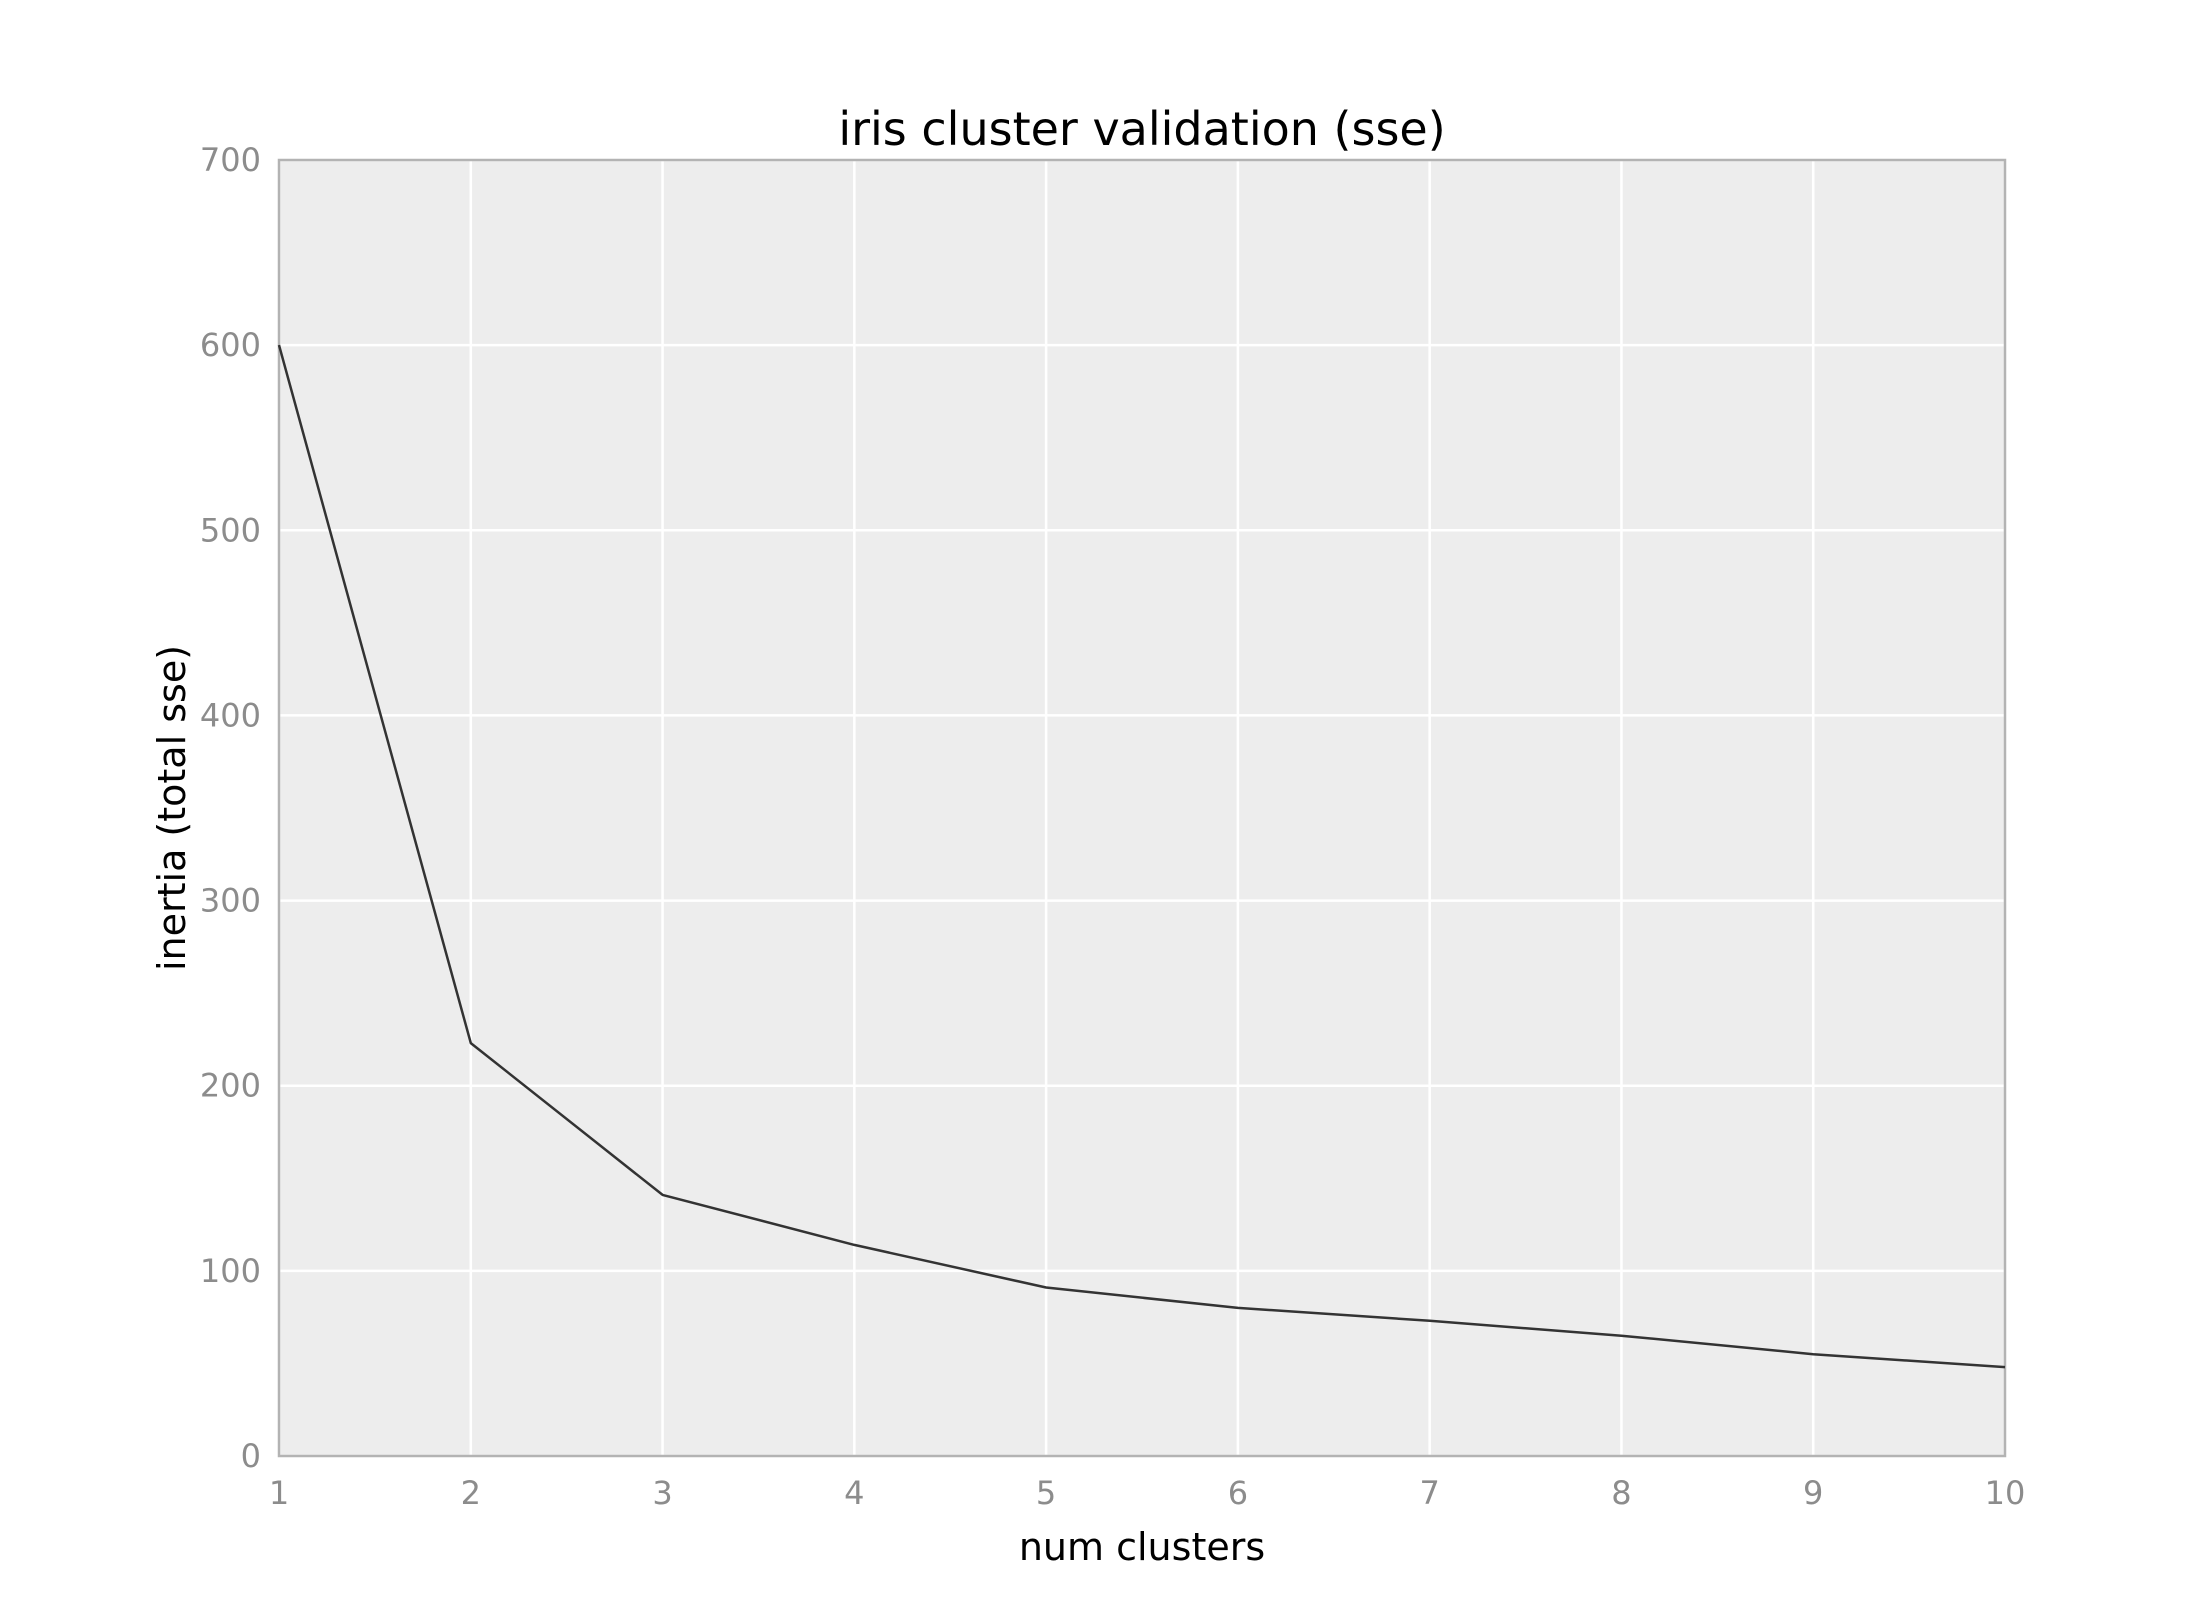 The image size is (2200, 1600). Describe the element at coordinates (230, 530) in the screenshot. I see `y-tick-label: 500` at that location.